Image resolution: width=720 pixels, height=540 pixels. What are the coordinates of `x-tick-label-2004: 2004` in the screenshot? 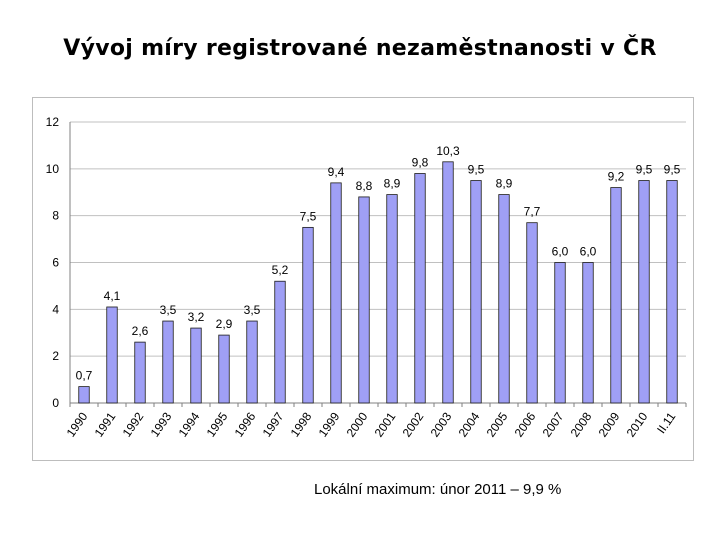 It's located at (469, 424).